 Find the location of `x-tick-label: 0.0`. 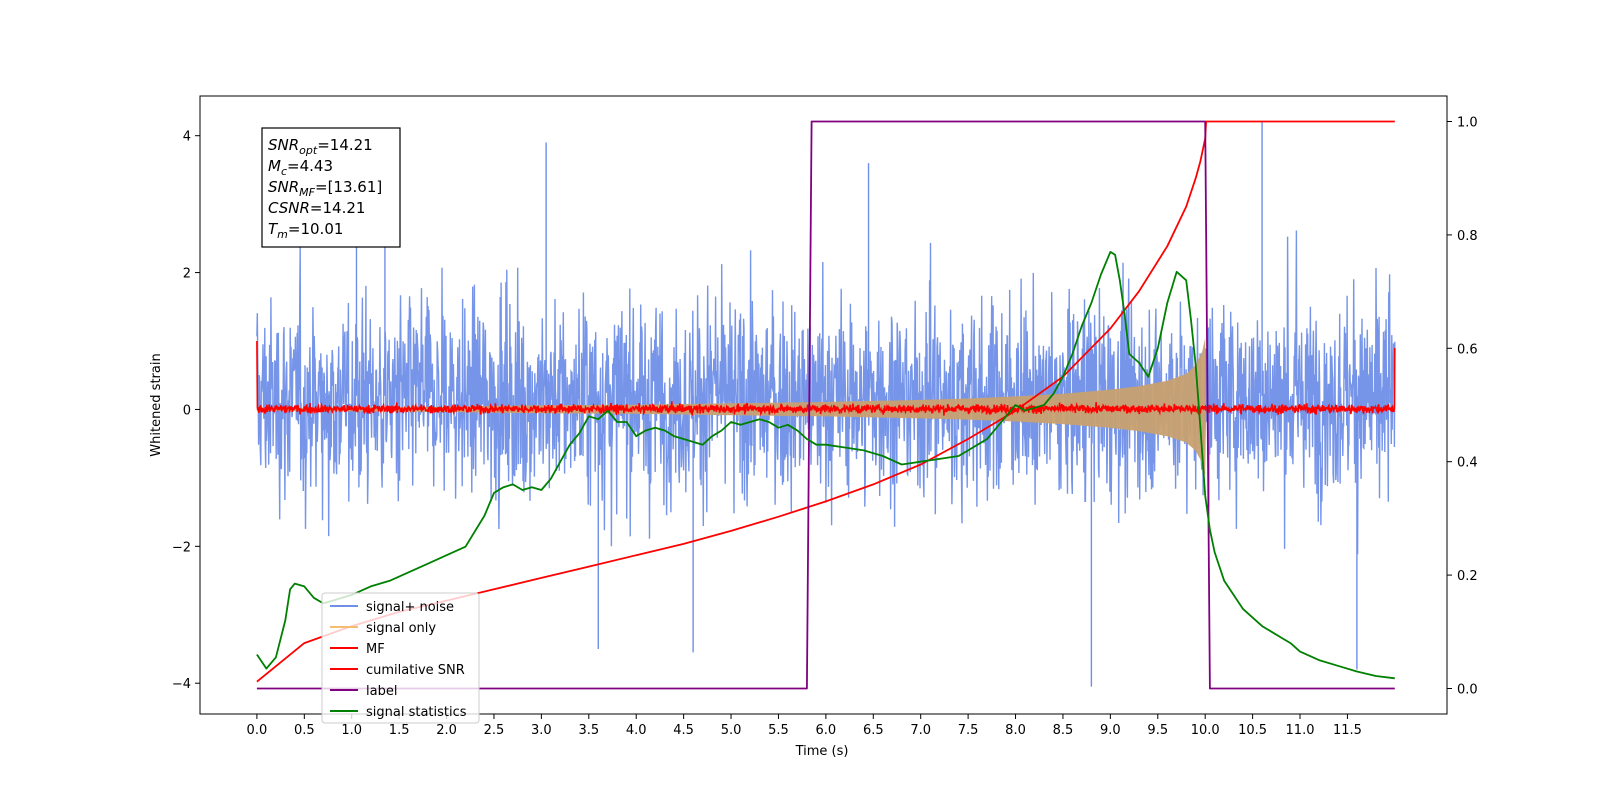

x-tick-label: 0.0 is located at coordinates (257, 730).